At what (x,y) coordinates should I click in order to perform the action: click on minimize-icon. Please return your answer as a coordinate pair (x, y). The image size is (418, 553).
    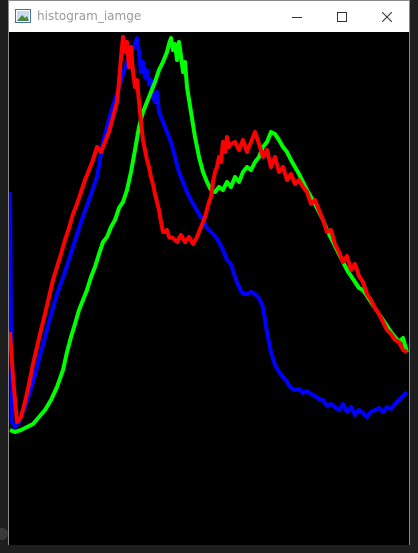
    Looking at the image, I should click on (296, 17).